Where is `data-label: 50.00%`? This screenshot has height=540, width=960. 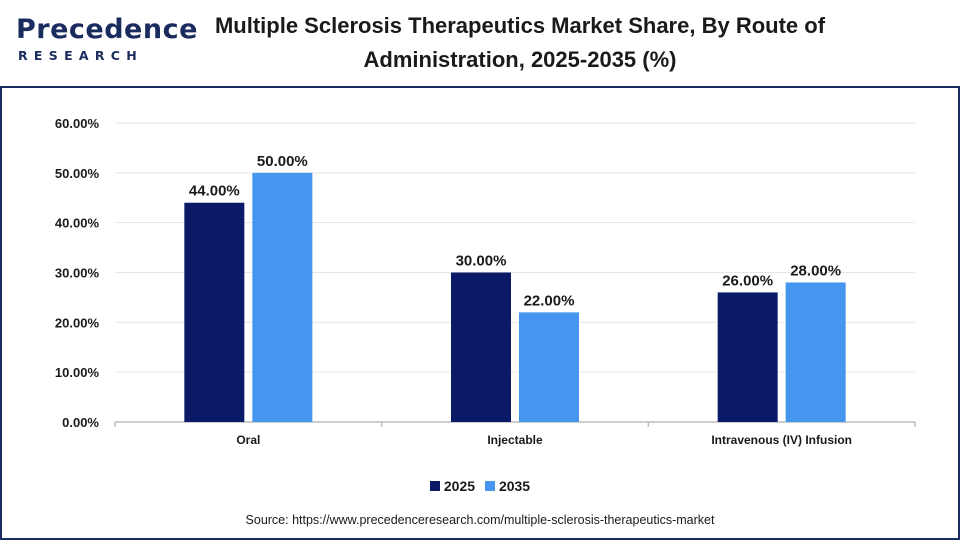
data-label: 50.00% is located at coordinates (282, 161).